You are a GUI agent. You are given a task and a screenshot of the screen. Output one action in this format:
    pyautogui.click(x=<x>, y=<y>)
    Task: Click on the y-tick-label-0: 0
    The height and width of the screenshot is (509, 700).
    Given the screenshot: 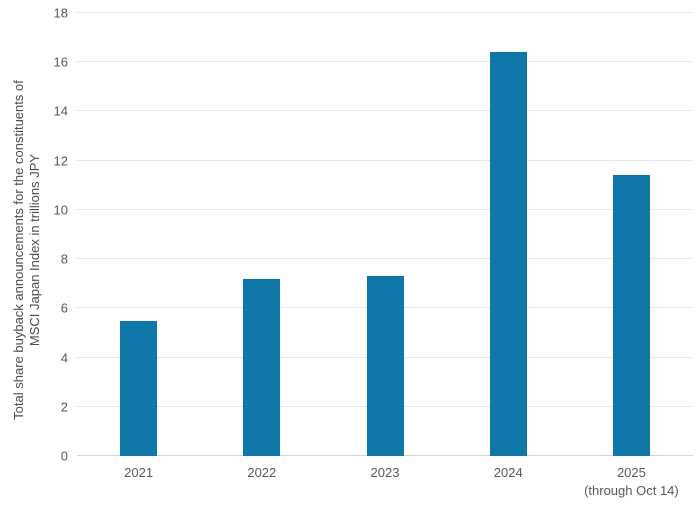 What is the action you would take?
    pyautogui.click(x=64, y=456)
    